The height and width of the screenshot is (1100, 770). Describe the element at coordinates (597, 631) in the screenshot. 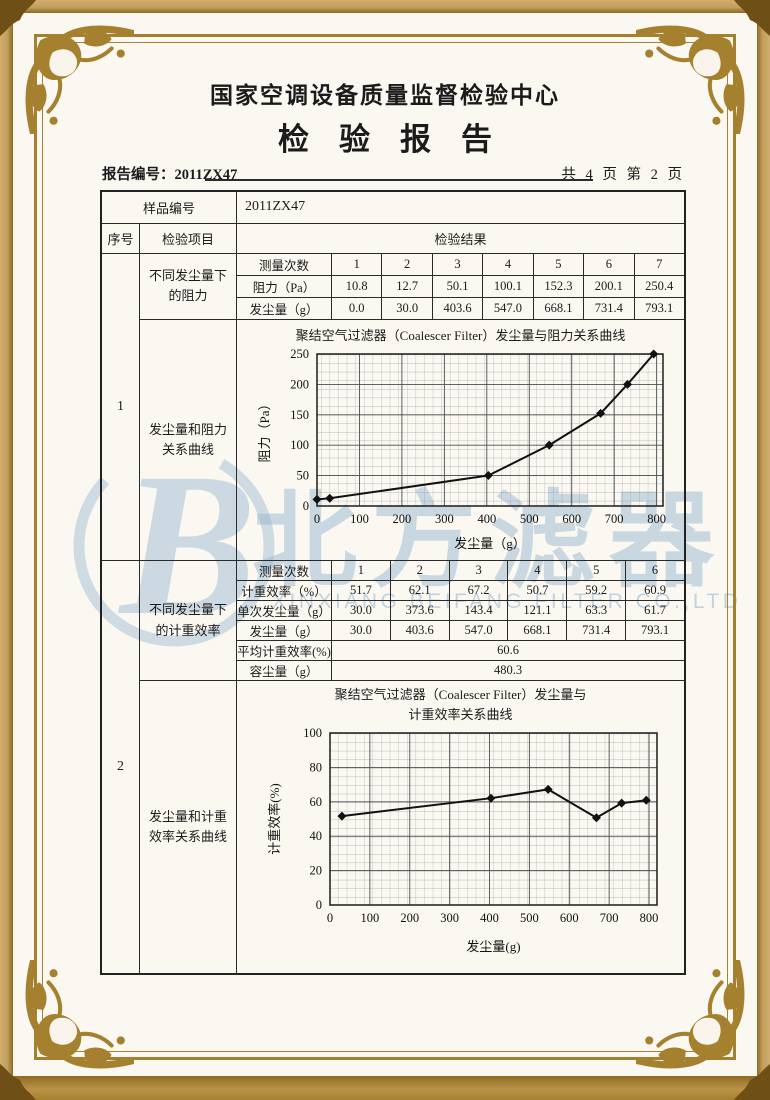

I see `subtable-cell: 731.4` at that location.